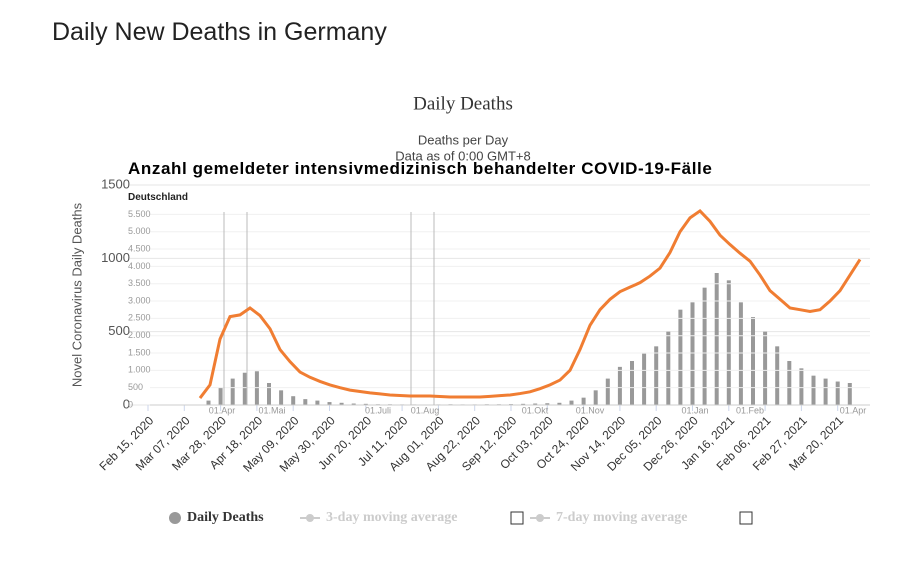 This screenshot has height=587, width=901. What do you see at coordinates (115, 183) in the screenshot?
I see `y-tick-label: 1500` at bounding box center [115, 183].